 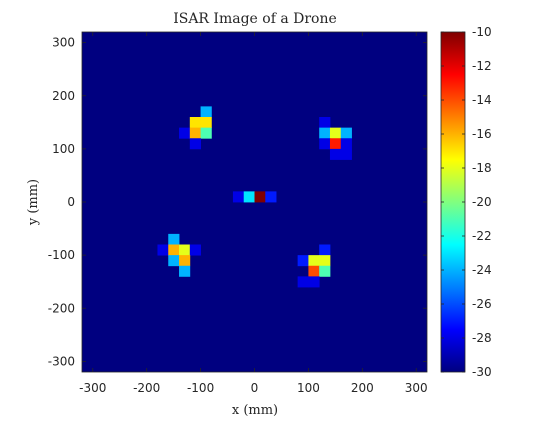 What do you see at coordinates (482, 100) in the screenshot?
I see `colorbar-tick-label: -14` at bounding box center [482, 100].